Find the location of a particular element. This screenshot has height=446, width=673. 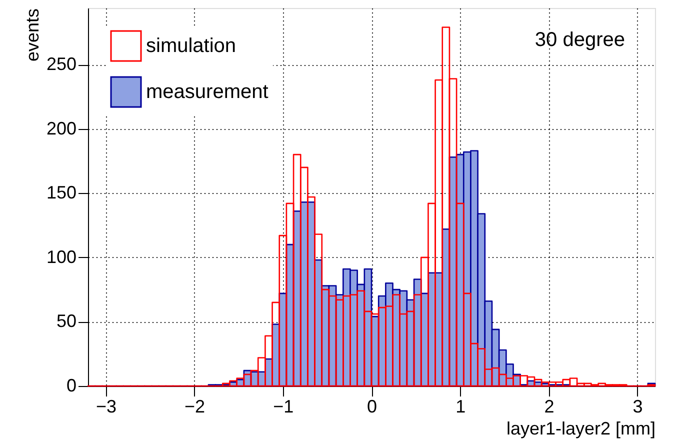

legend-label: simulation is located at coordinates (191, 46).